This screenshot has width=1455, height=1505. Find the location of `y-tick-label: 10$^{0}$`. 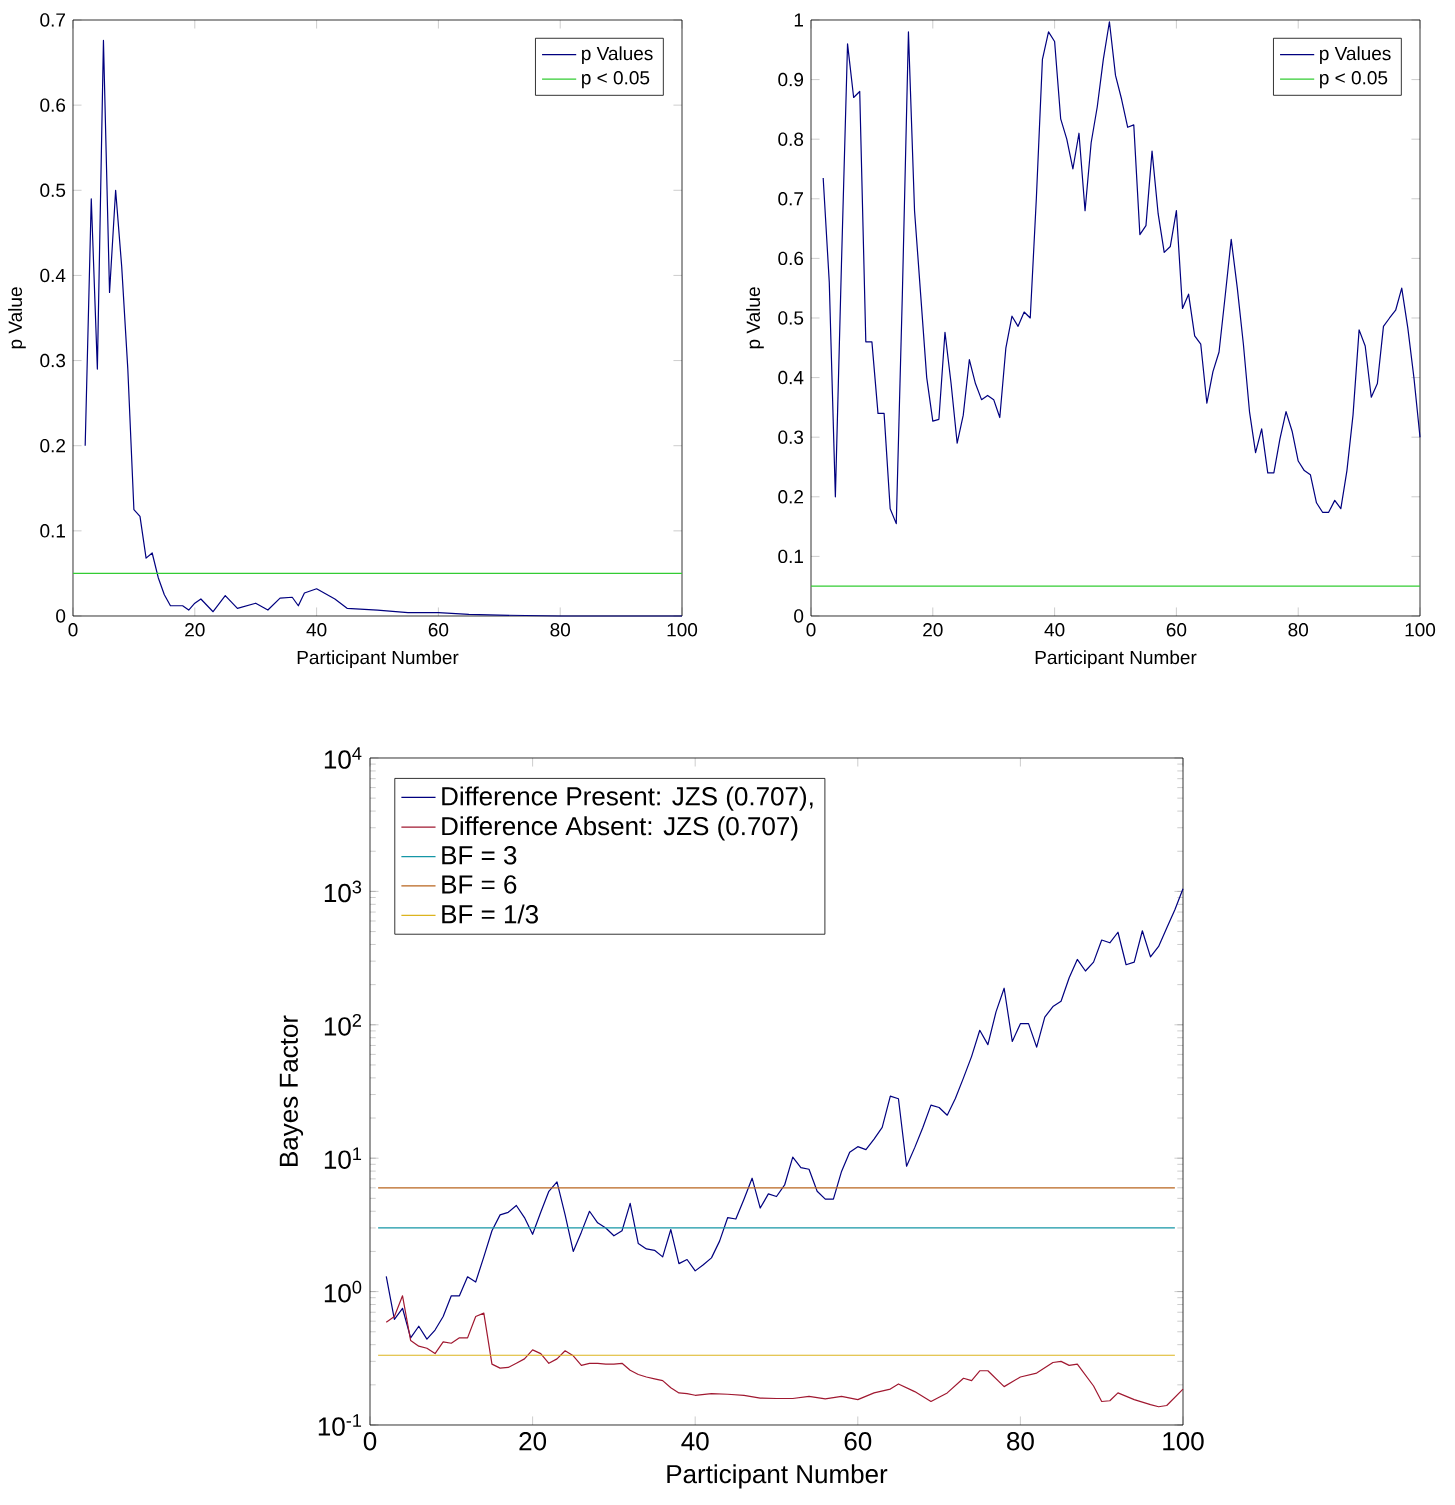

y-tick-label: 10$^{0}$ is located at coordinates (343, 1291).